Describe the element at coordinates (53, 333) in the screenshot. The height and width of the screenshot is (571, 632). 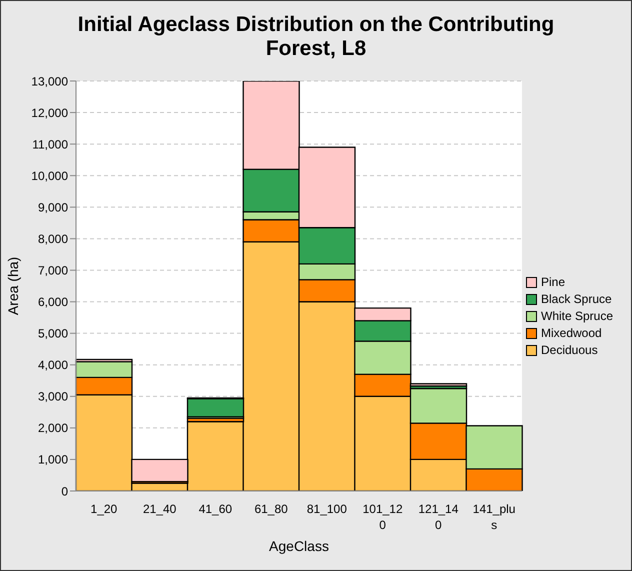
I see `y-tick-label: 5,000` at that location.